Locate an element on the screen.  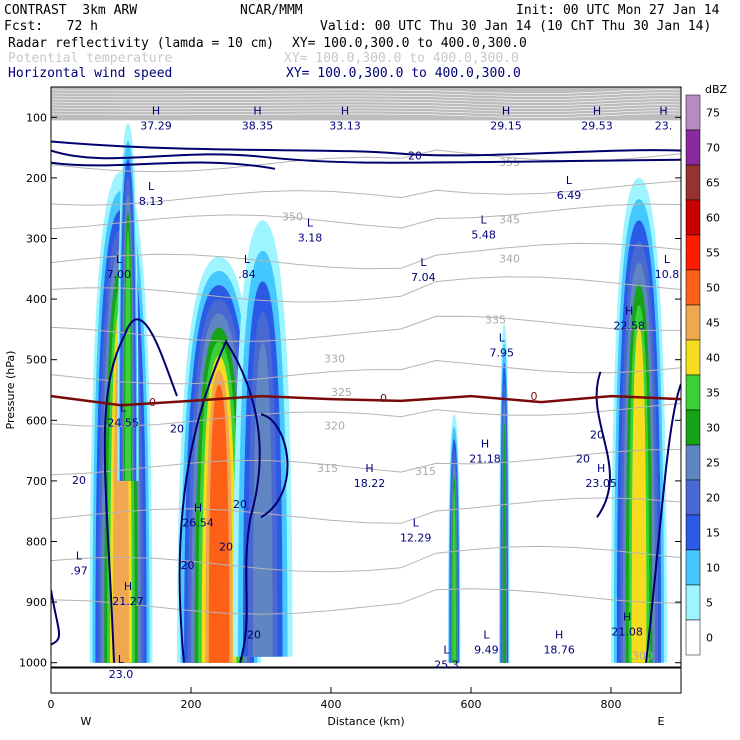
colorbar-label: 75 is located at coordinates (713, 113).